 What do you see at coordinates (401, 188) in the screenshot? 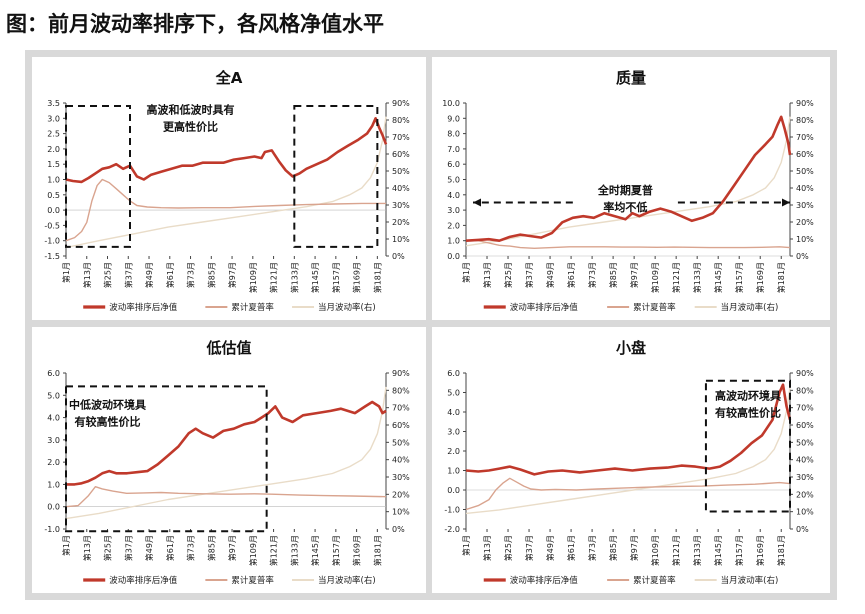
I see `right-tick-label: 40%` at bounding box center [401, 188].